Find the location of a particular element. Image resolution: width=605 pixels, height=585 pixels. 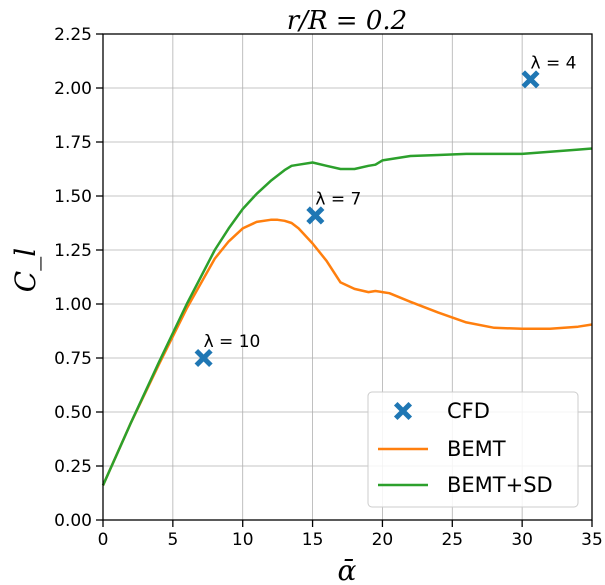

legend-cfd-marker is located at coordinates (403, 411).